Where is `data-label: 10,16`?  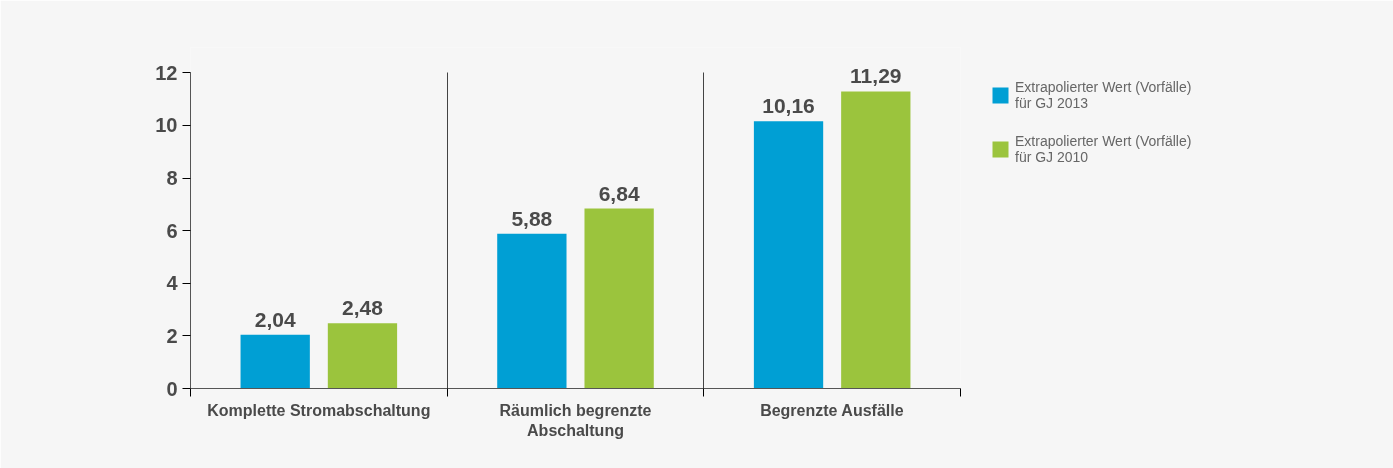 data-label: 10,16 is located at coordinates (788, 106).